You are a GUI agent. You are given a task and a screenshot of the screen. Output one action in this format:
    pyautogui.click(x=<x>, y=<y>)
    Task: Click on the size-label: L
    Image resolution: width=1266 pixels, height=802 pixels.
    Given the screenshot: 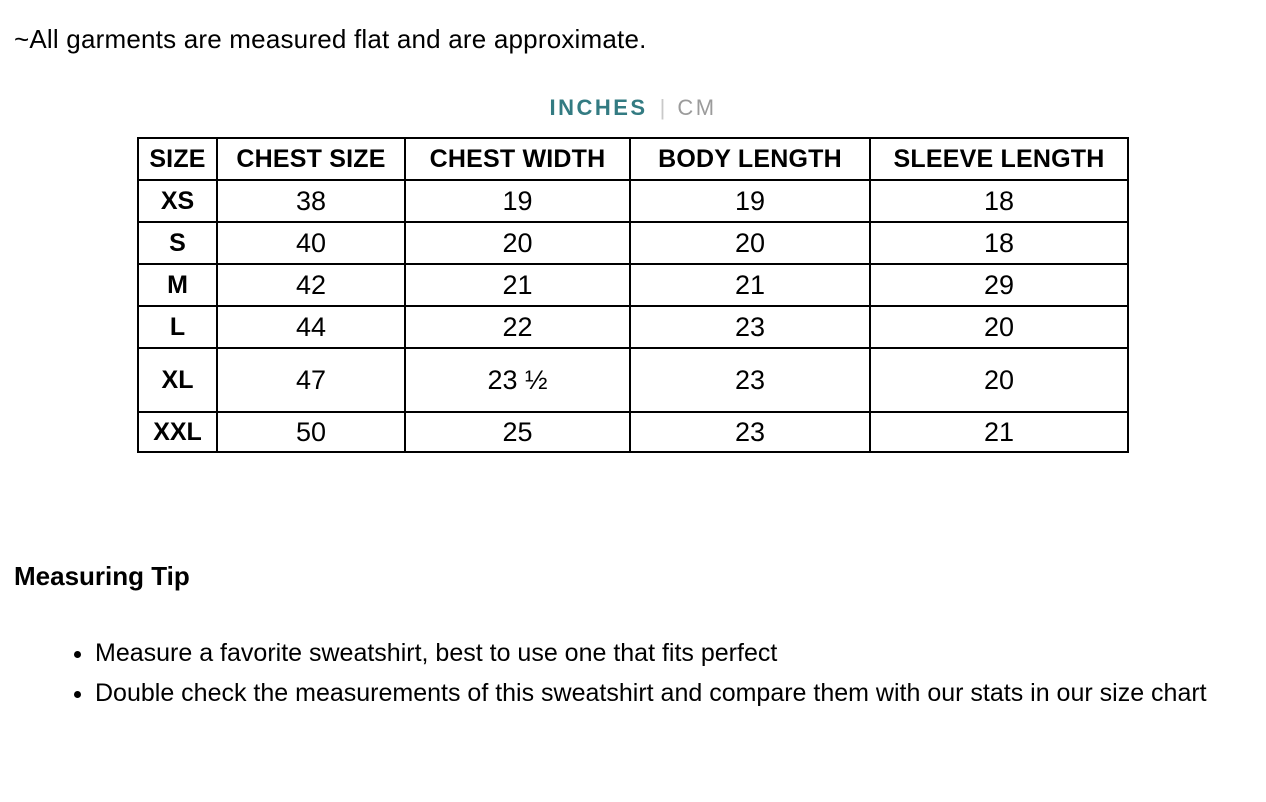 What is the action you would take?
    pyautogui.click(x=177, y=327)
    